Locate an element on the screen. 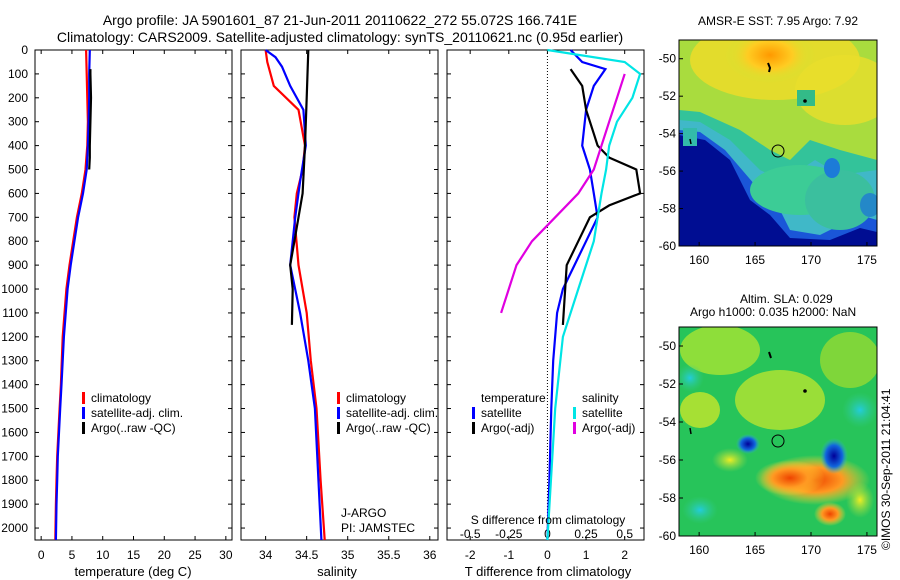 This screenshot has width=900, height=580. depth-tick-label: 300 is located at coordinates (18, 122).